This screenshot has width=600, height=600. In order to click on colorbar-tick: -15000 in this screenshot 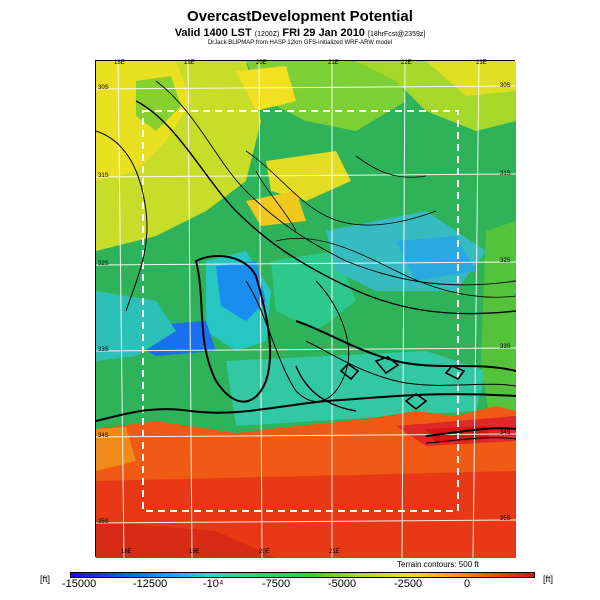, I will do `click(79, 584)`.